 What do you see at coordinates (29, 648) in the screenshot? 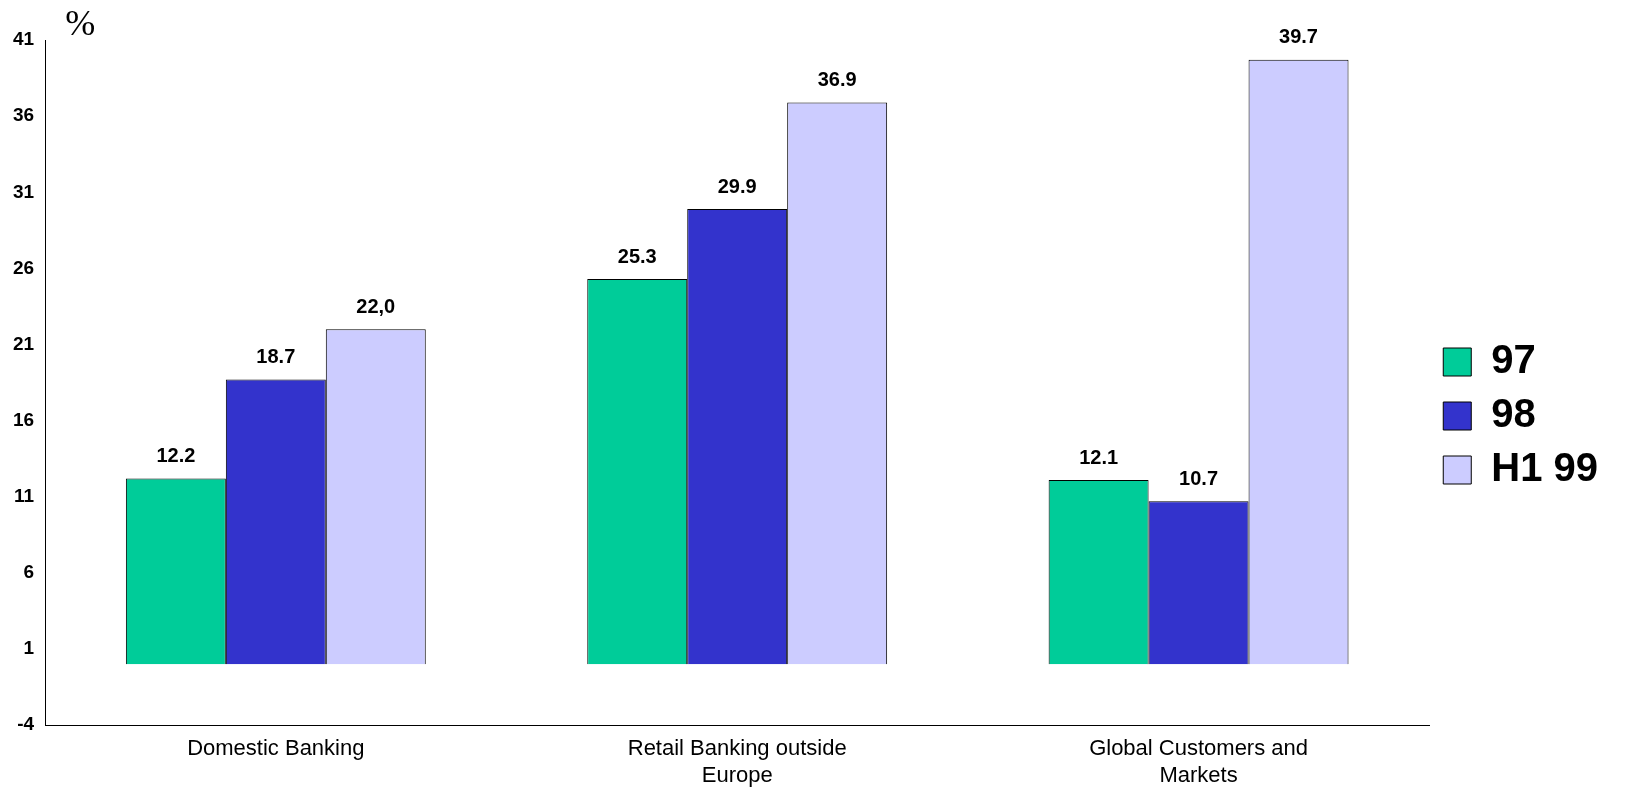
I see `y-tick-label: 1` at bounding box center [29, 648].